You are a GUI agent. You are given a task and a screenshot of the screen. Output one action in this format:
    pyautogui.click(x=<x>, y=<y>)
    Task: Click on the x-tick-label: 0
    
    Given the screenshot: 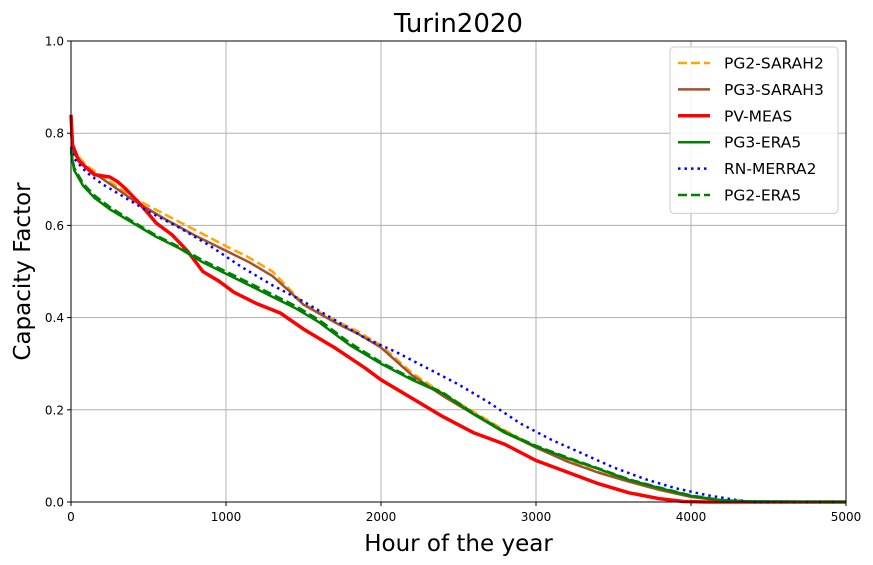 What is the action you would take?
    pyautogui.click(x=71, y=517)
    